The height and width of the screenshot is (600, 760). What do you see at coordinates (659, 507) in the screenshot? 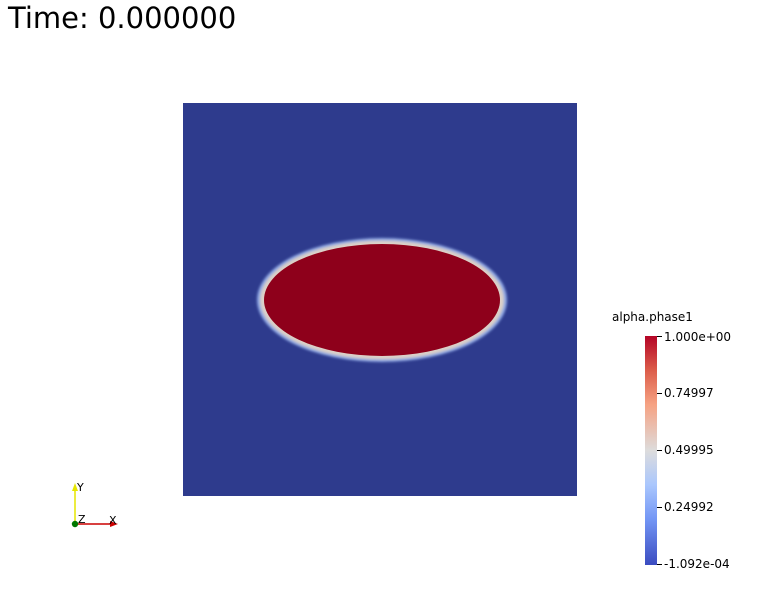
I see `color-legend-tick-q1` at bounding box center [659, 507].